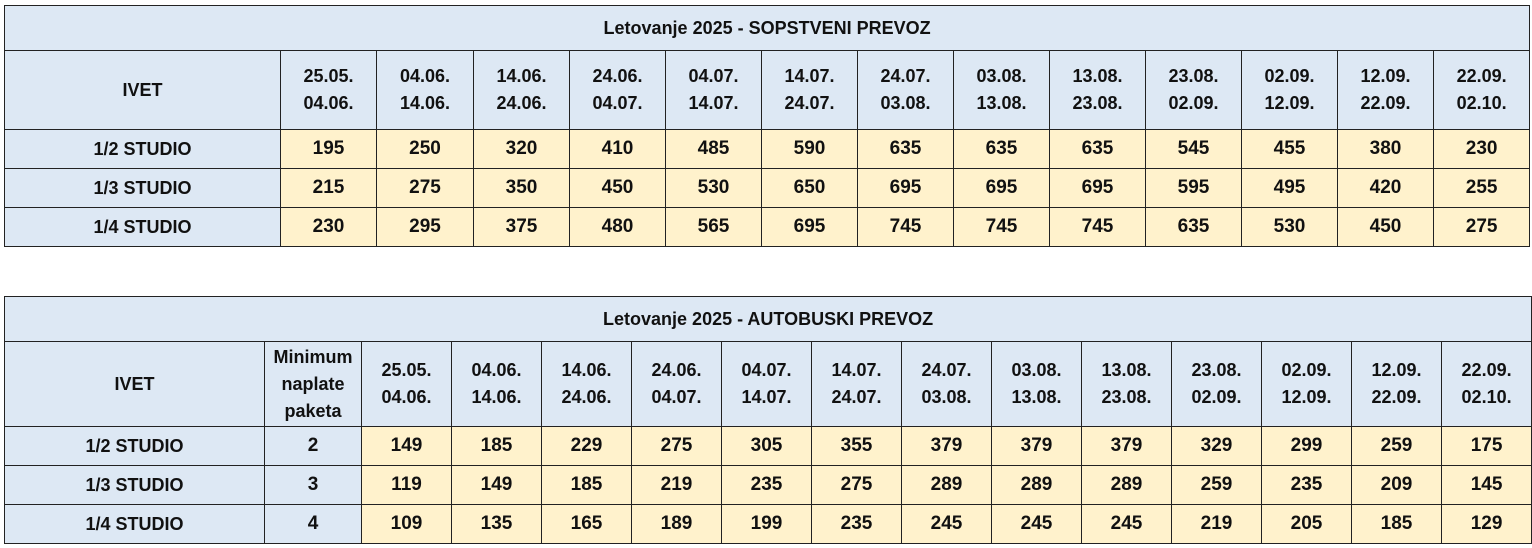  What do you see at coordinates (142, 149) in the screenshot?
I see `room-type: 1/2 STUDIO` at bounding box center [142, 149].